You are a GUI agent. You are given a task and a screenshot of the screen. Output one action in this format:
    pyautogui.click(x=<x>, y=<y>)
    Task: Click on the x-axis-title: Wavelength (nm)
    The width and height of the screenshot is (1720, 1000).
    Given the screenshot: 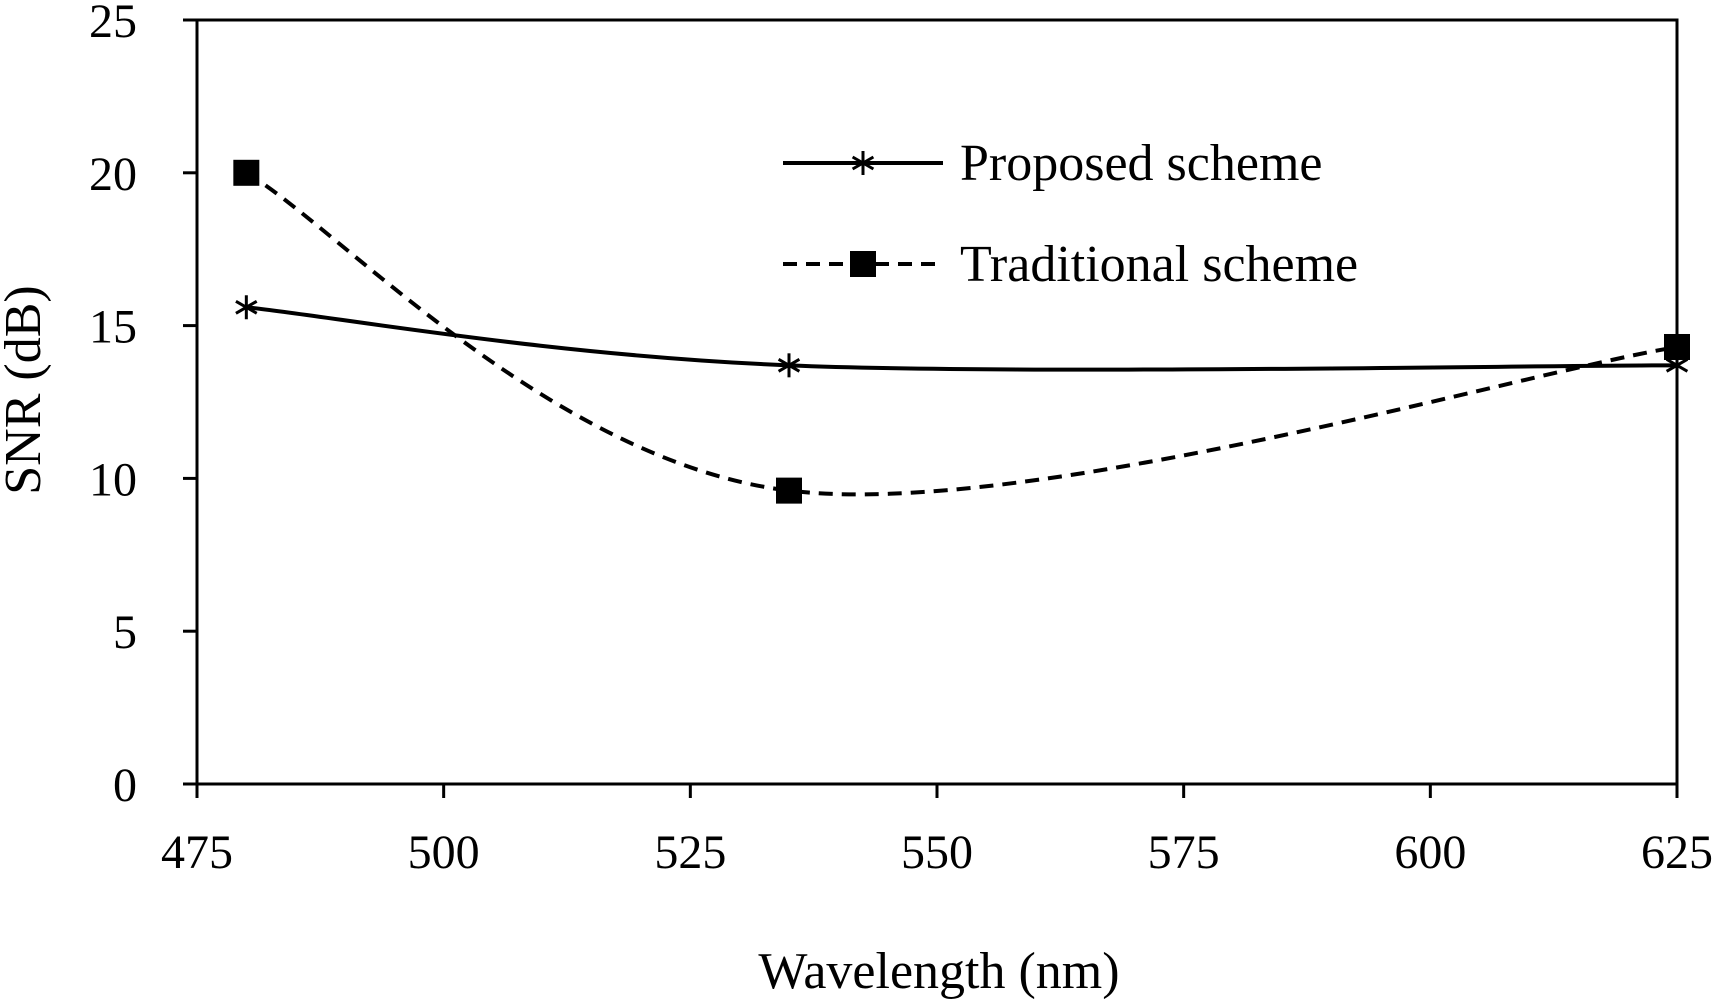 What is the action you would take?
    pyautogui.click(x=938, y=971)
    